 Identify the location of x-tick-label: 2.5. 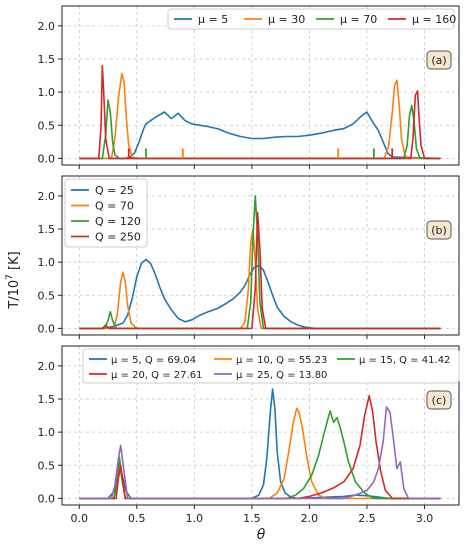
(367, 518).